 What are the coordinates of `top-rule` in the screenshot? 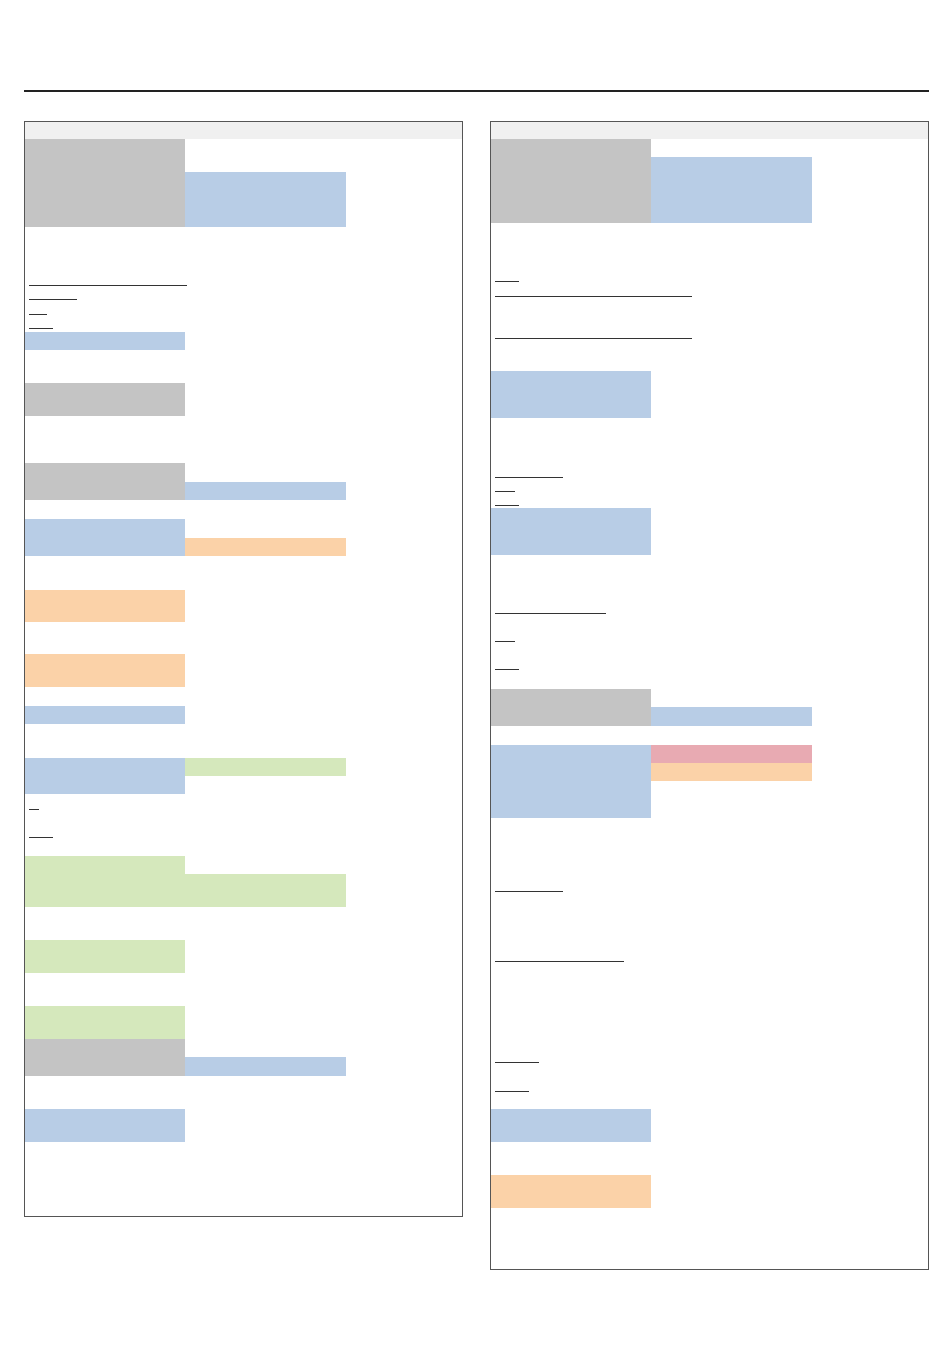 It's located at (476, 91).